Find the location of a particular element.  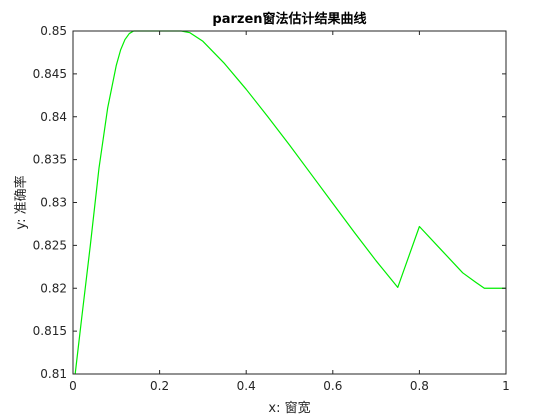

y-tick-label: 0.83 is located at coordinates (53, 203).